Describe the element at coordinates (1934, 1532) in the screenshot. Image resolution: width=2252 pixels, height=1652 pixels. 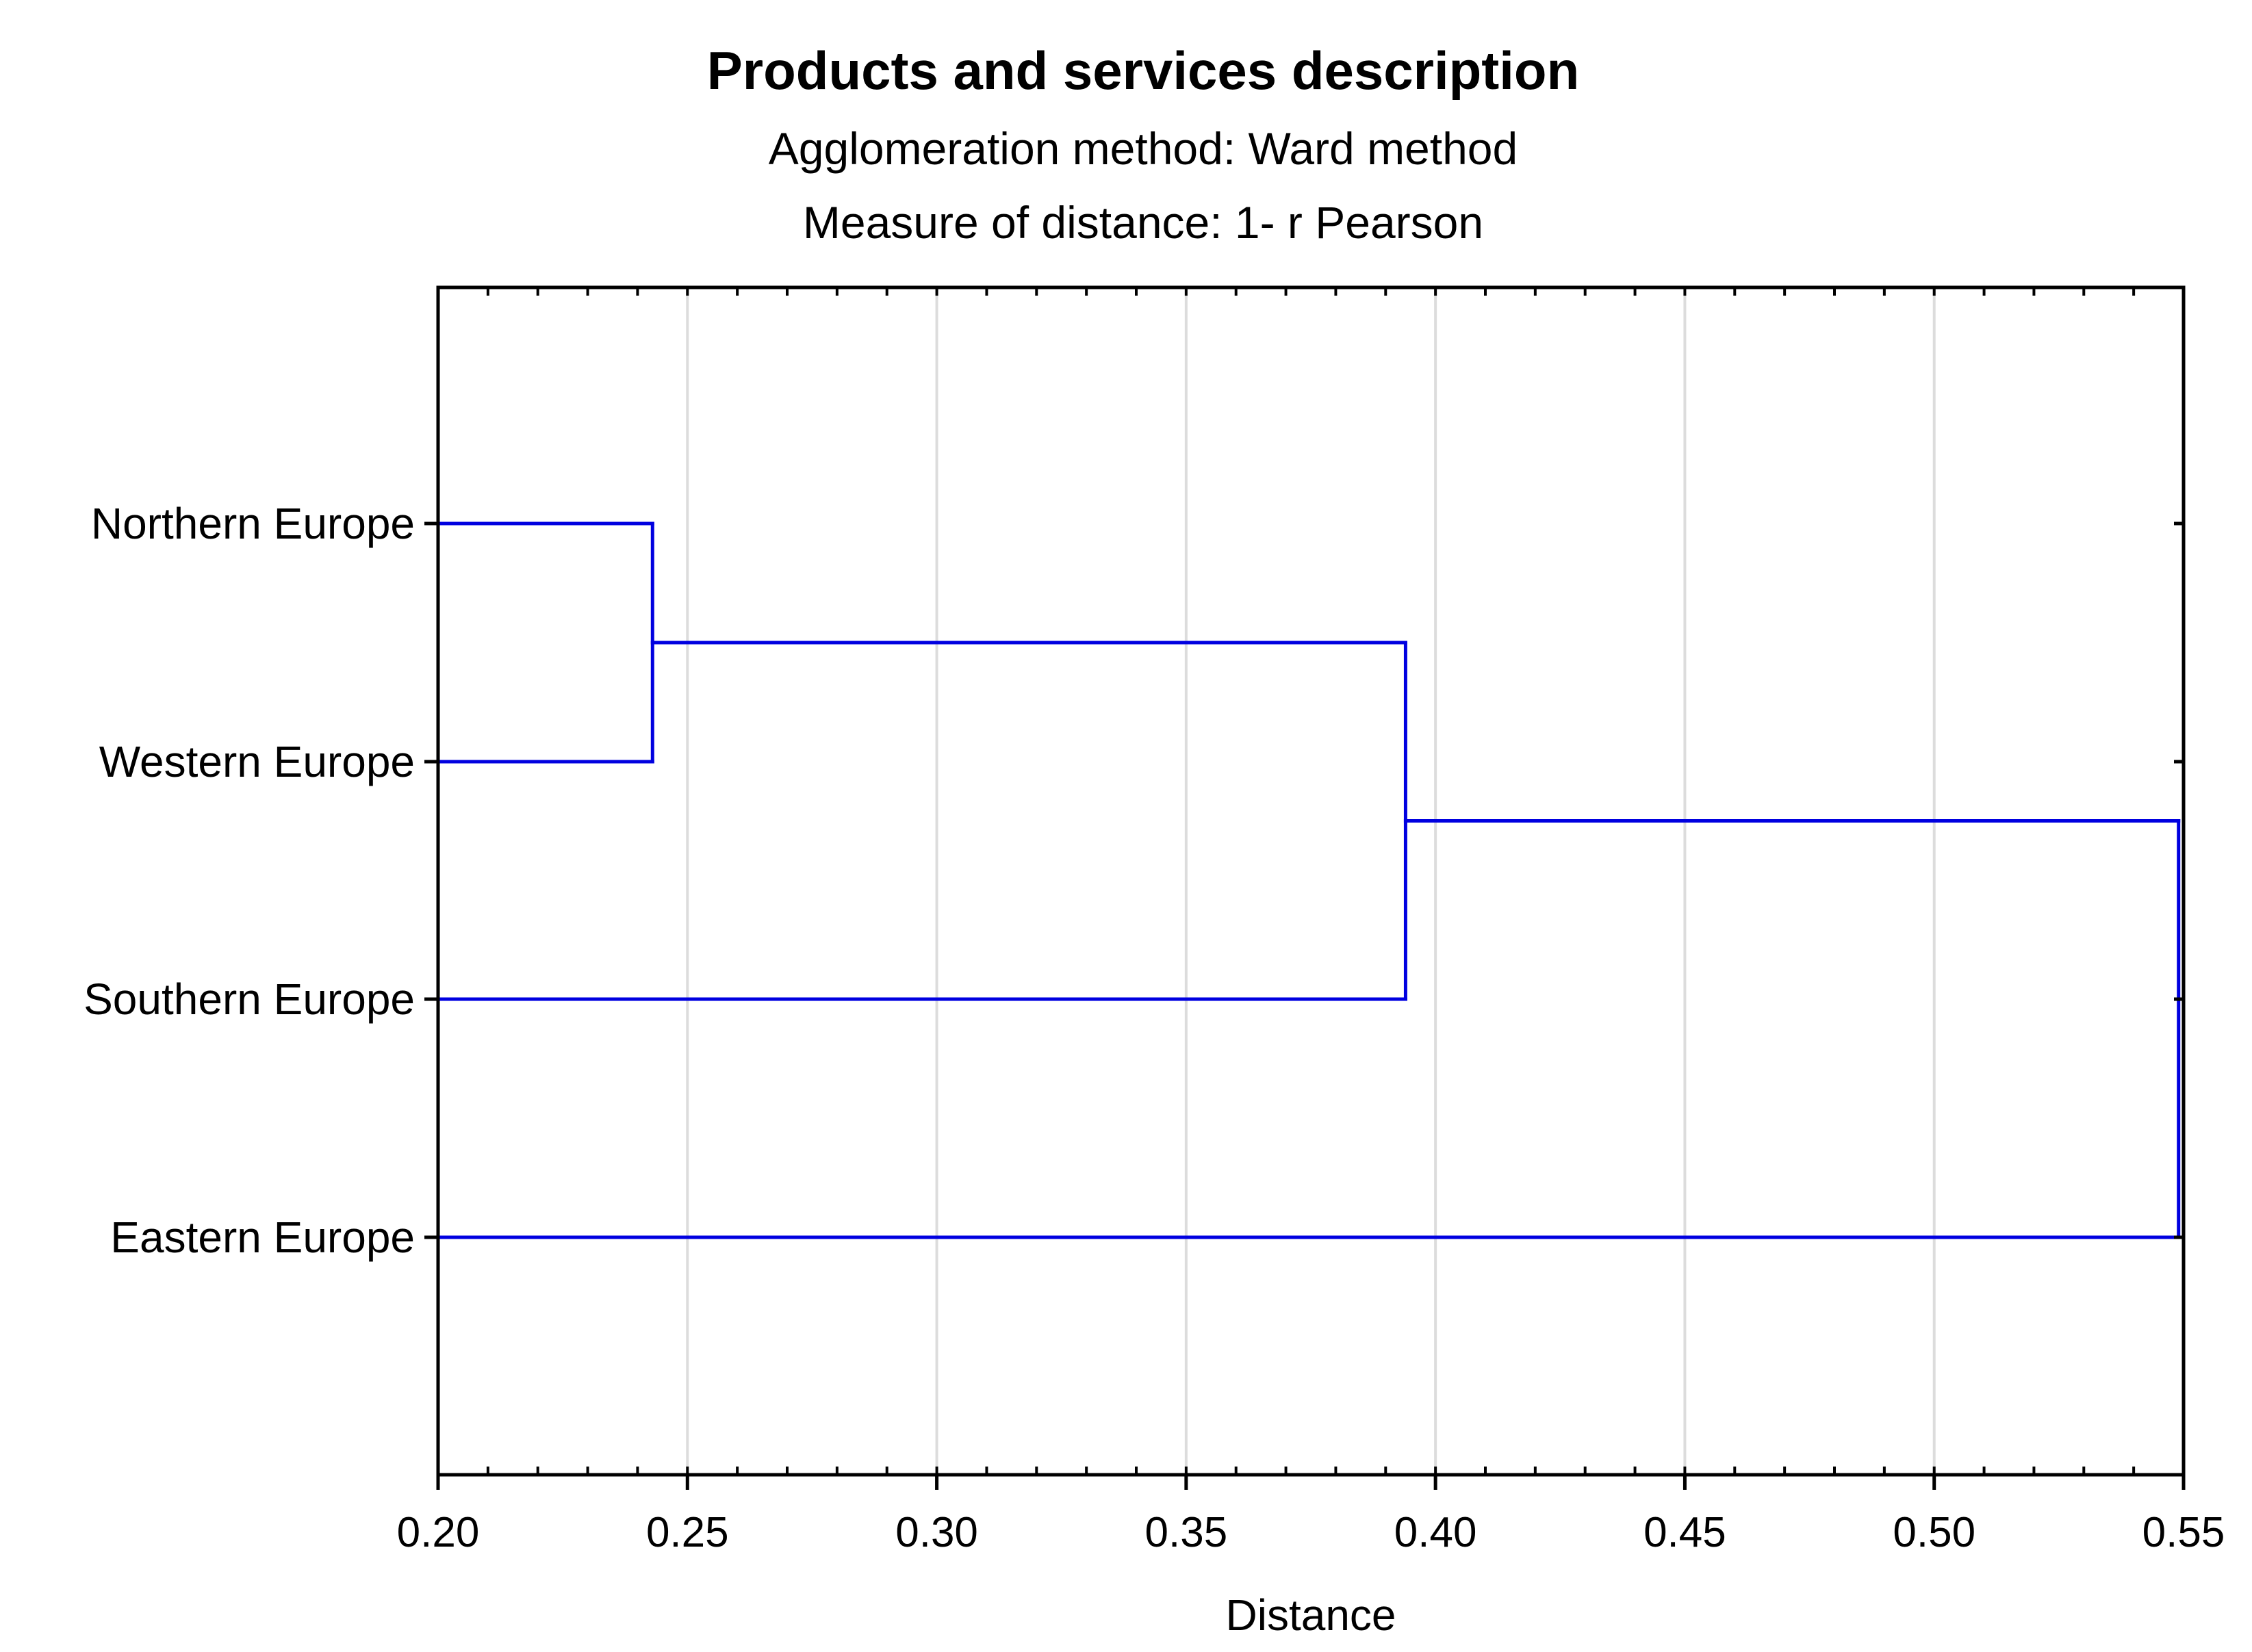
I see `x-tick-label: 0.50` at that location.